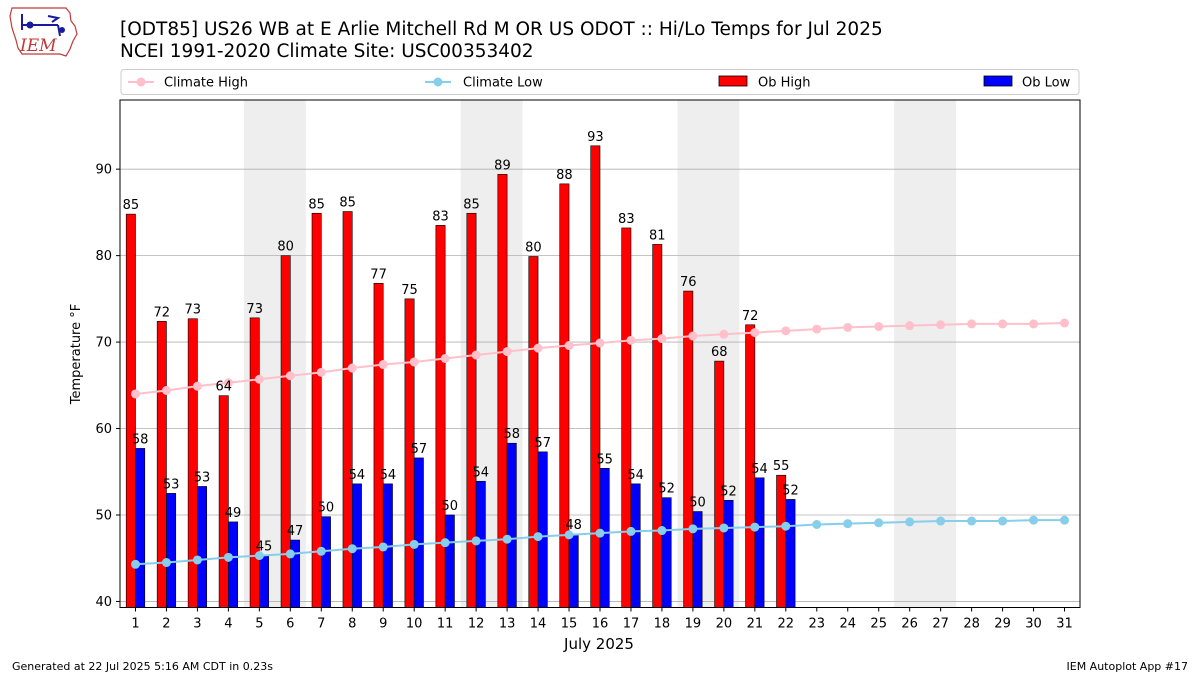  What do you see at coordinates (569, 624) in the screenshot?
I see `x-tick-label: 15` at bounding box center [569, 624].